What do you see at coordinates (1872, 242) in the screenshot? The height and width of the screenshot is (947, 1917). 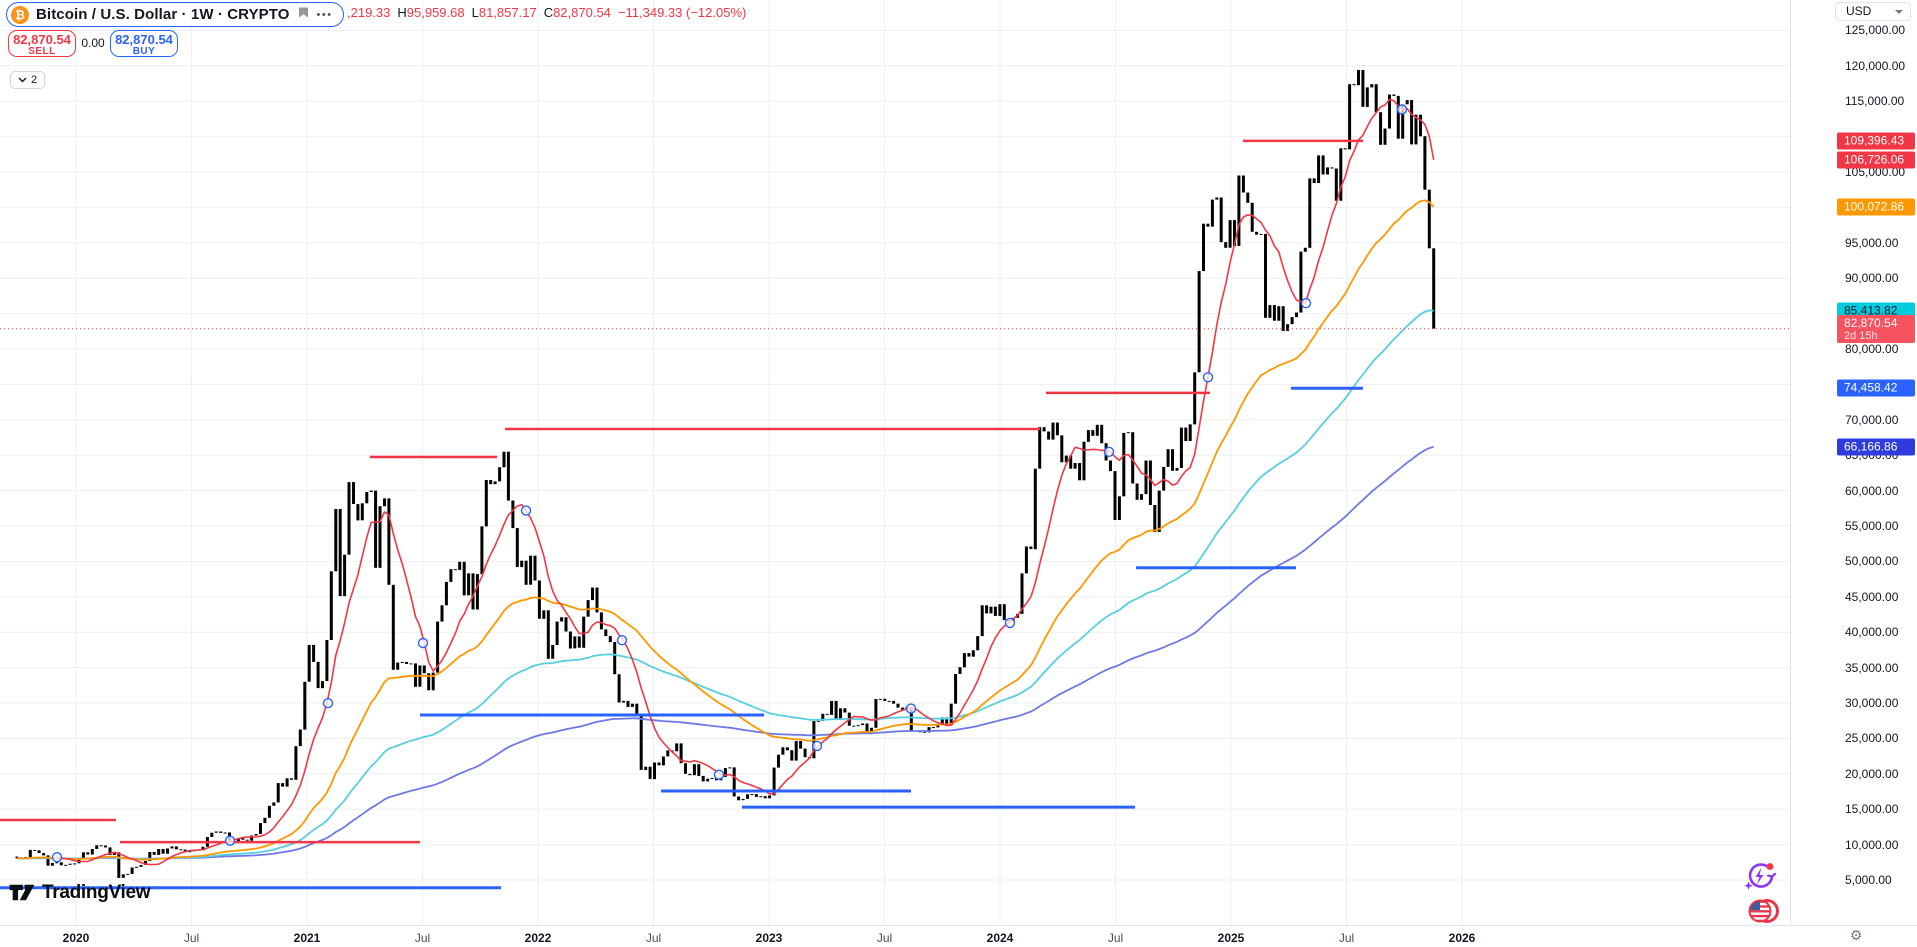 I see `price-tick-label: 95,000.00` at bounding box center [1872, 242].